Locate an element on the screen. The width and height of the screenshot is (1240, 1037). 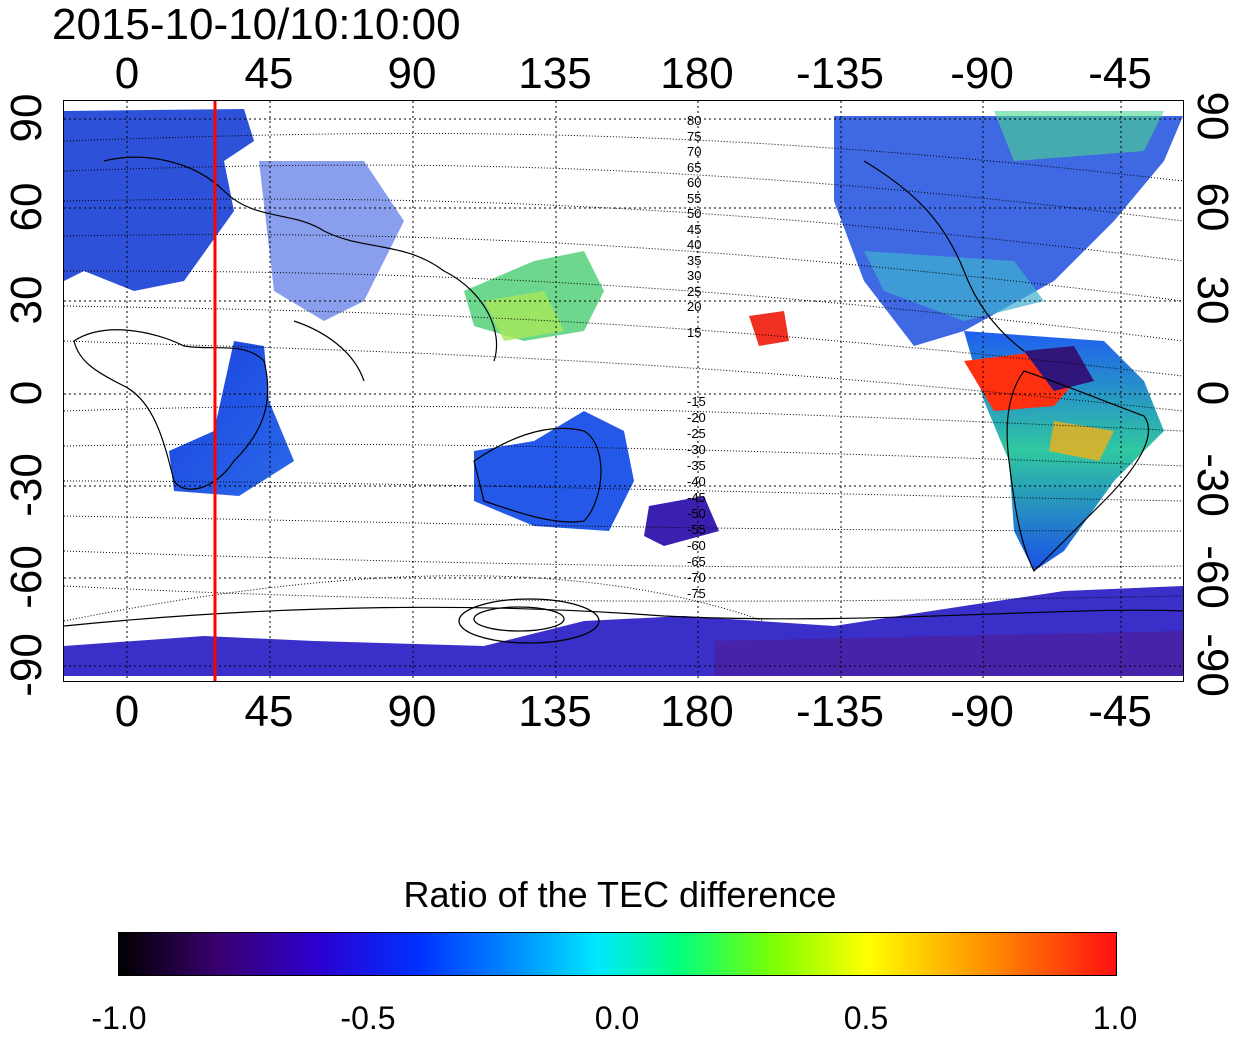
contour-label: -40 is located at coordinates (696, 481).